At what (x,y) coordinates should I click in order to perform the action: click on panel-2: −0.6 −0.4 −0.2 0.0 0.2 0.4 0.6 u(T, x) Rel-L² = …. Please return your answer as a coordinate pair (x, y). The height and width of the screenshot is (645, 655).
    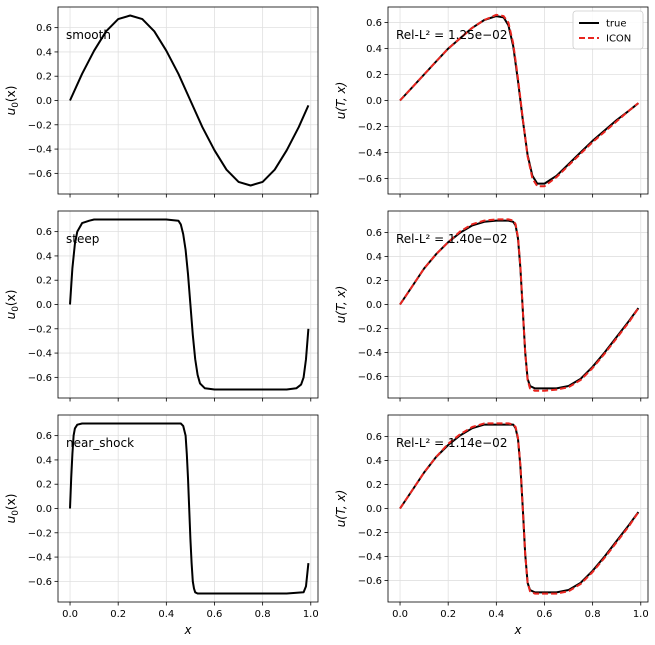
    Looking at the image, I should click on (491, 102).